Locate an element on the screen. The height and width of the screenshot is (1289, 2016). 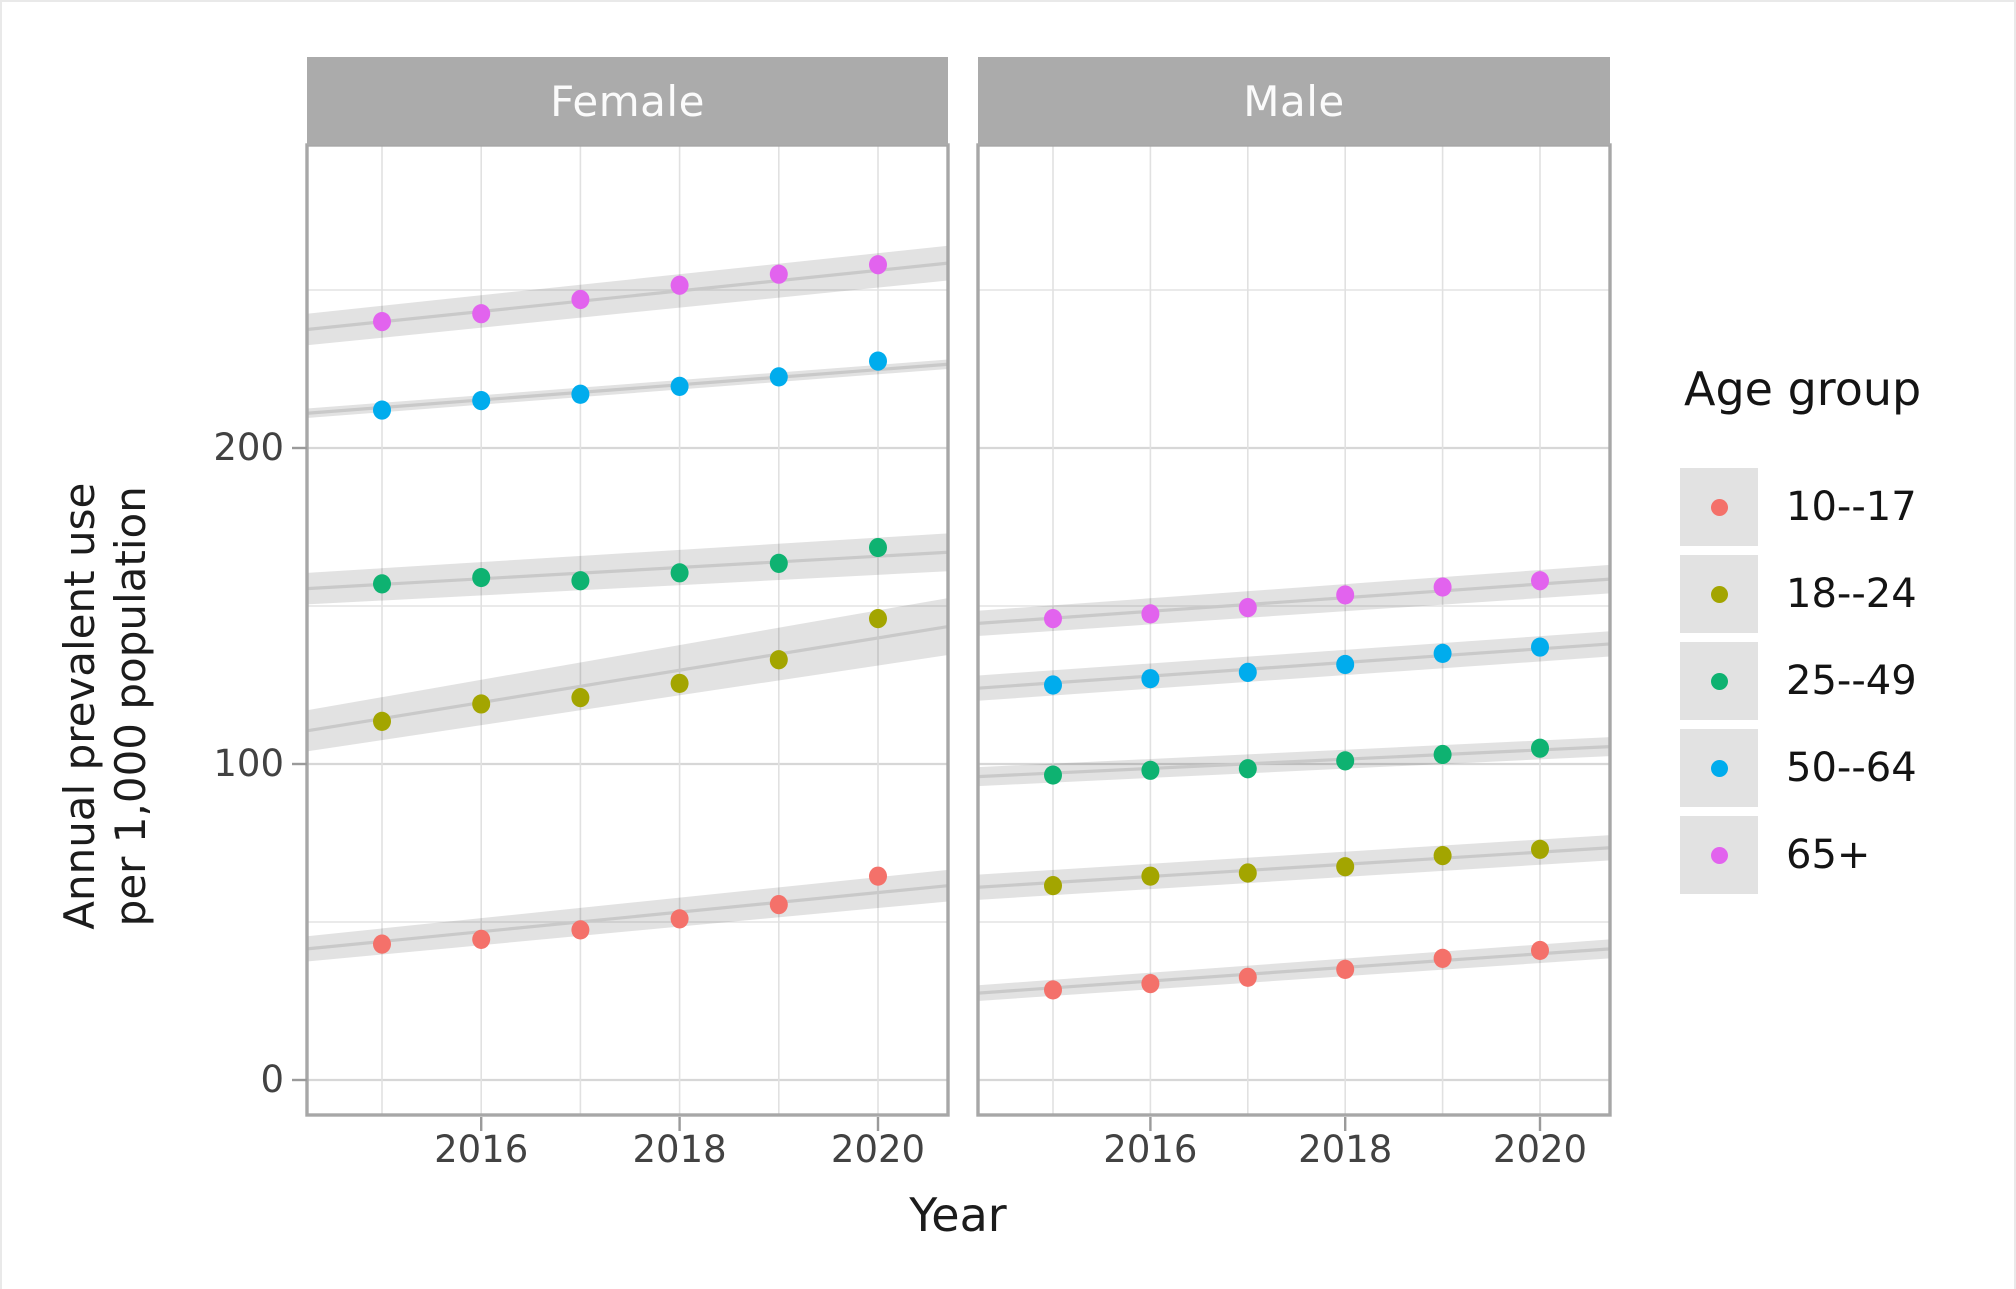
legend-item-label: 25--49 is located at coordinates (1851, 681).